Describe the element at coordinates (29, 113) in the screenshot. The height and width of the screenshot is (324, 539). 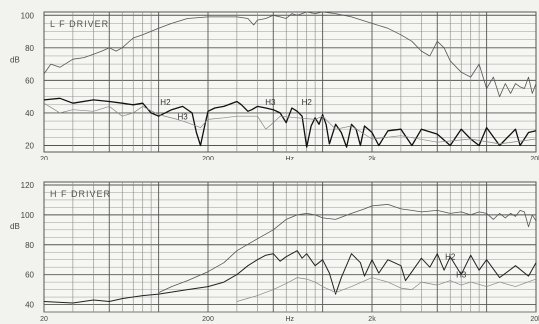
I see `lf-ytick-label: 40` at that location.